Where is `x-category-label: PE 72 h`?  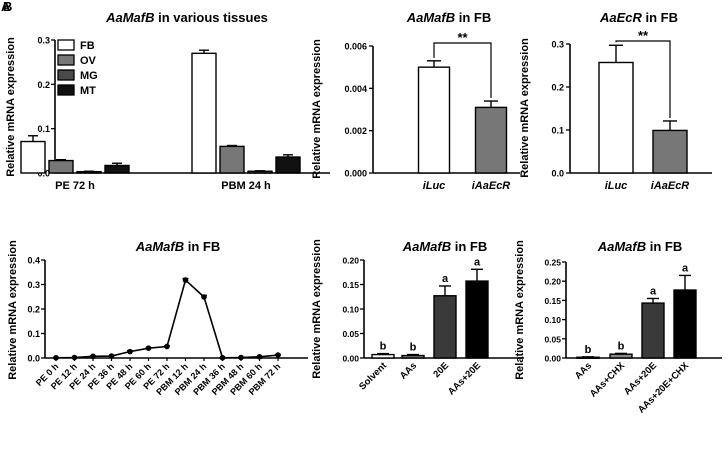
x-category-label: PE 72 h is located at coordinates (75, 186).